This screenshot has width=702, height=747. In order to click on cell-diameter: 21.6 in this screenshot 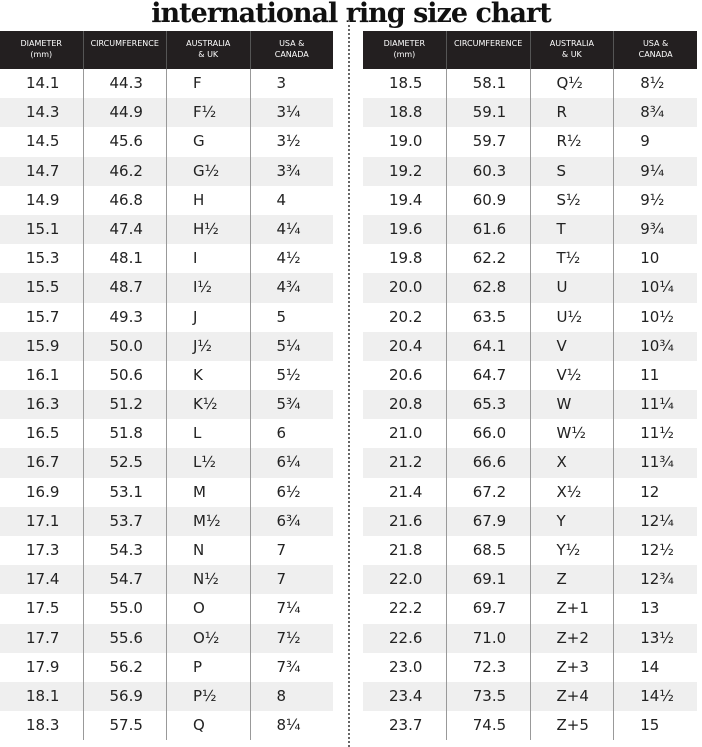, I will do `click(405, 521)`.